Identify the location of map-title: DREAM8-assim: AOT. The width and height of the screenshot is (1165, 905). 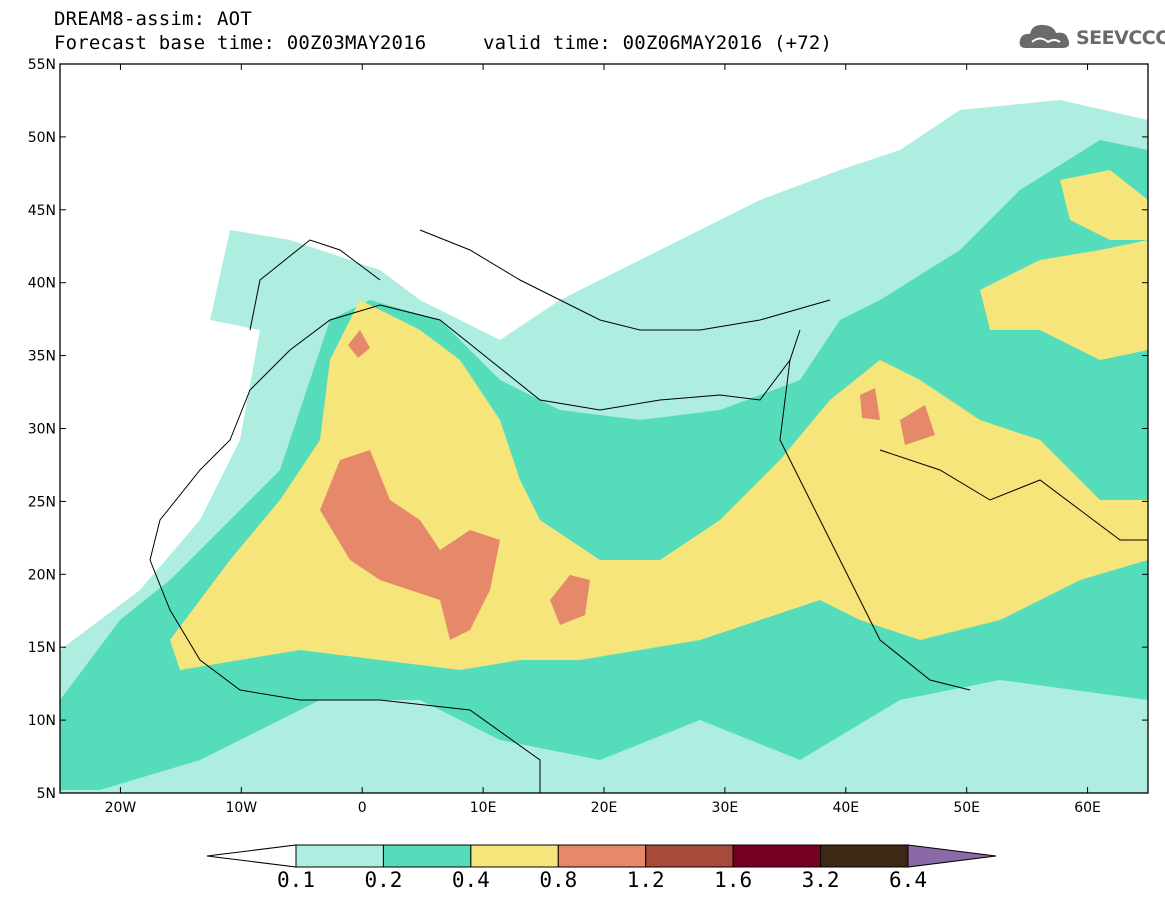
(153, 19).